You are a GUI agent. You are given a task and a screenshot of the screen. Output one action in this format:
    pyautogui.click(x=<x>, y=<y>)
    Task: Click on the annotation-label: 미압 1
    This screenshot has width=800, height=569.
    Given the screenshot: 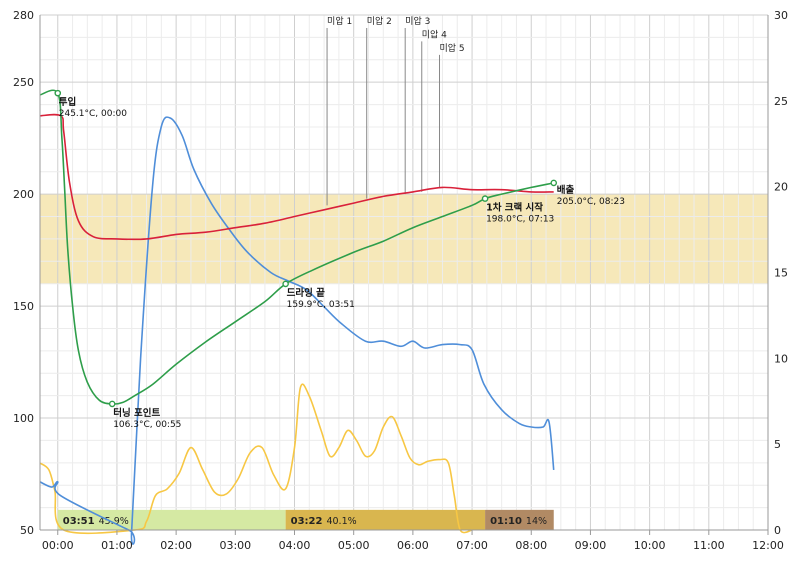 What is the action you would take?
    pyautogui.click(x=339, y=21)
    